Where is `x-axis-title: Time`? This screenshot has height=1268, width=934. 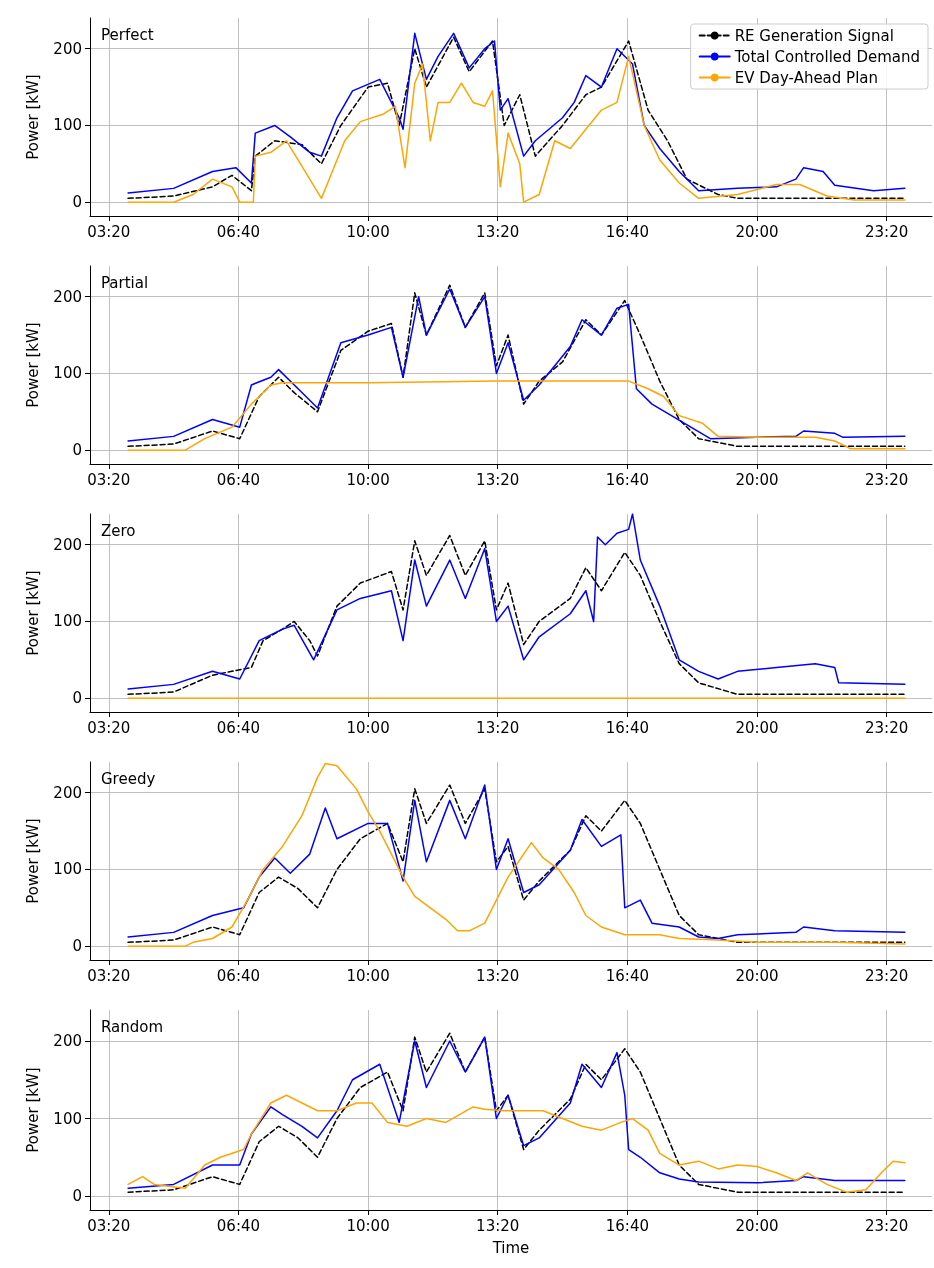 x-axis-title: Time is located at coordinates (510, 1247).